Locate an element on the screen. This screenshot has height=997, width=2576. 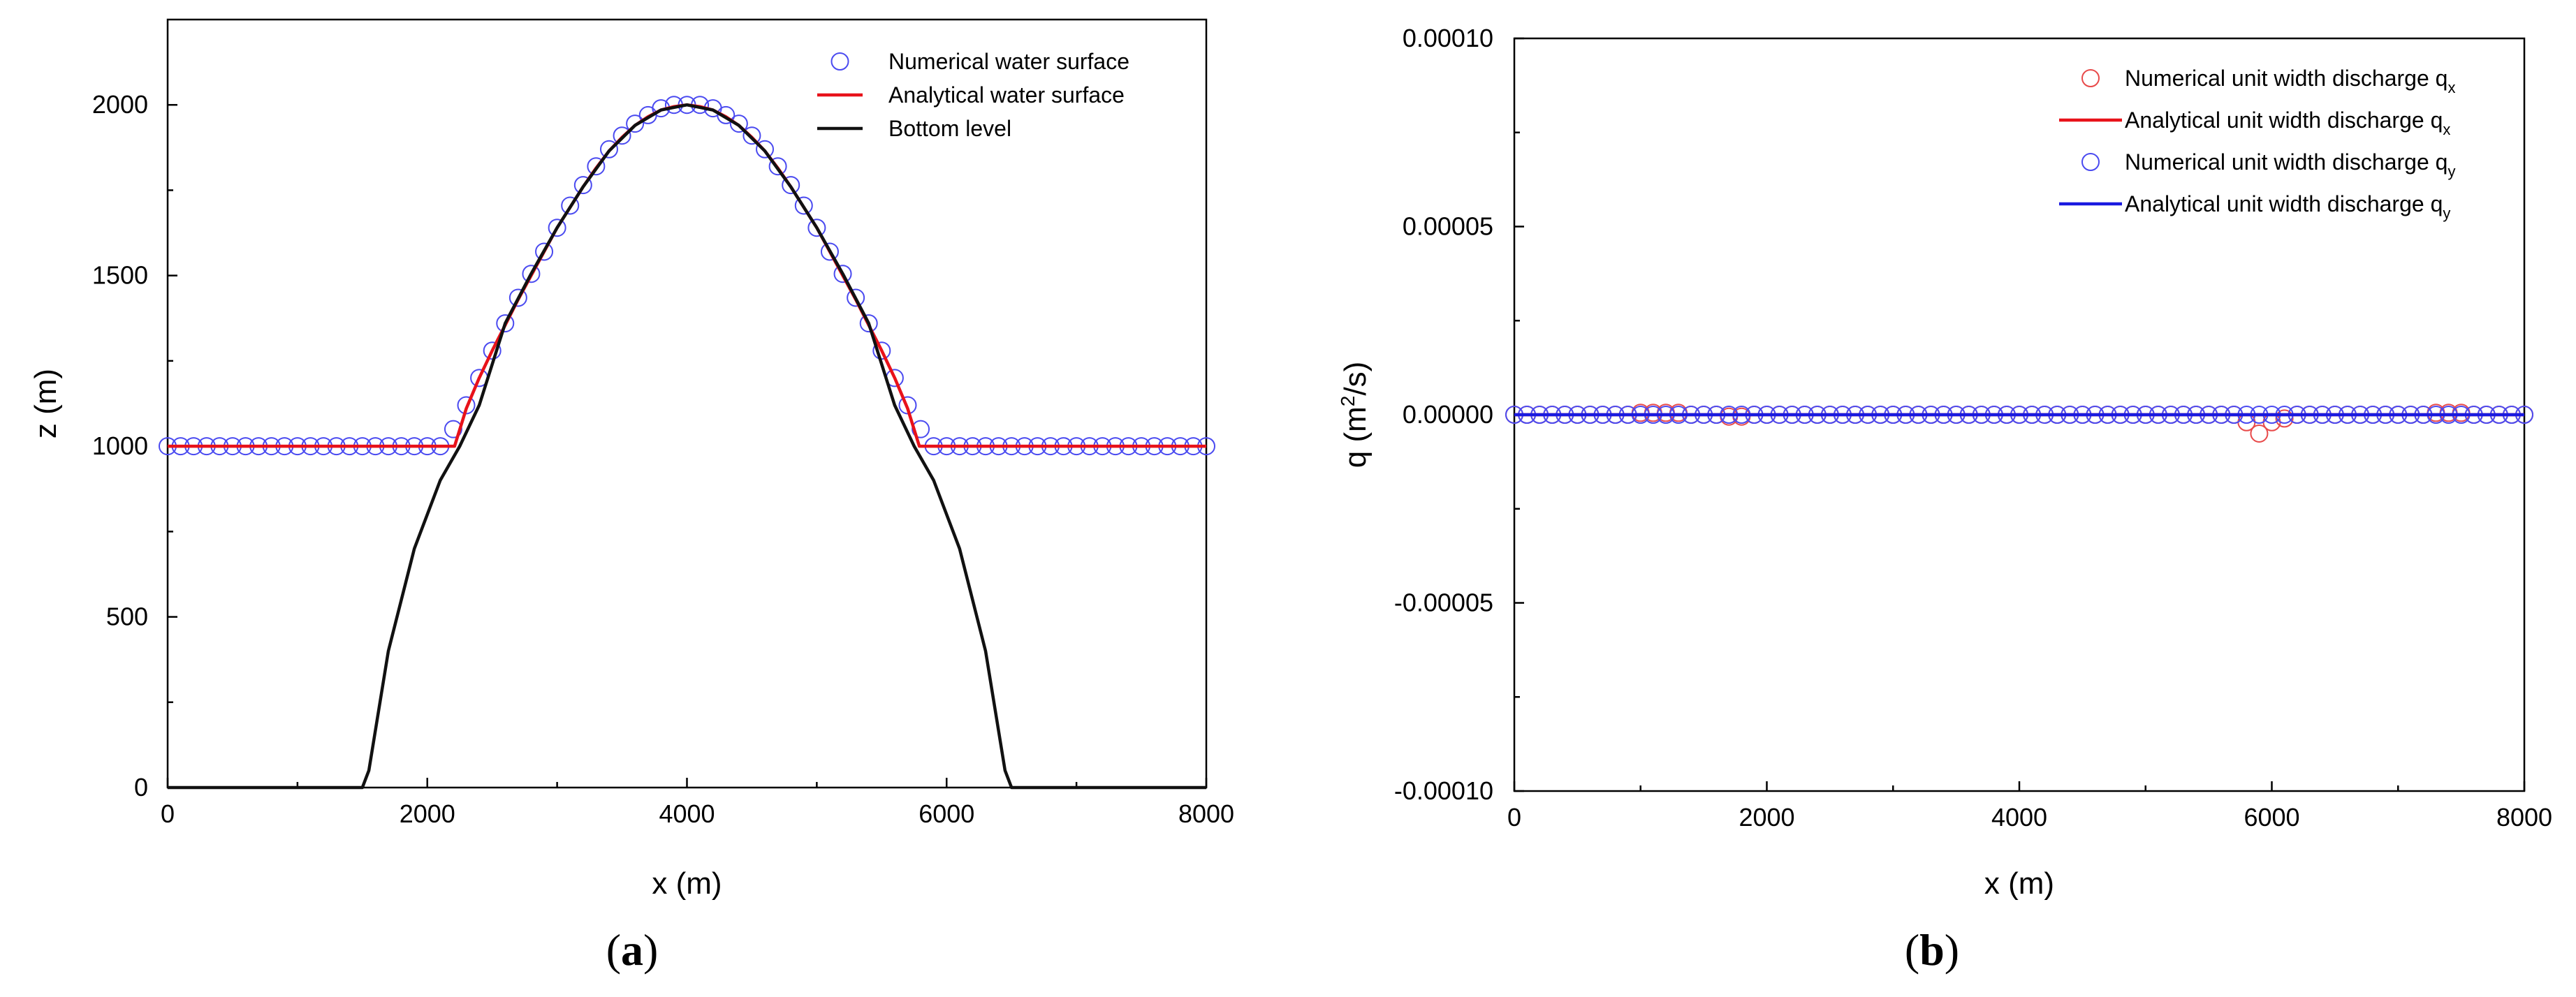
legend-label: Numerical unit width discharge qy is located at coordinates (2290, 164).